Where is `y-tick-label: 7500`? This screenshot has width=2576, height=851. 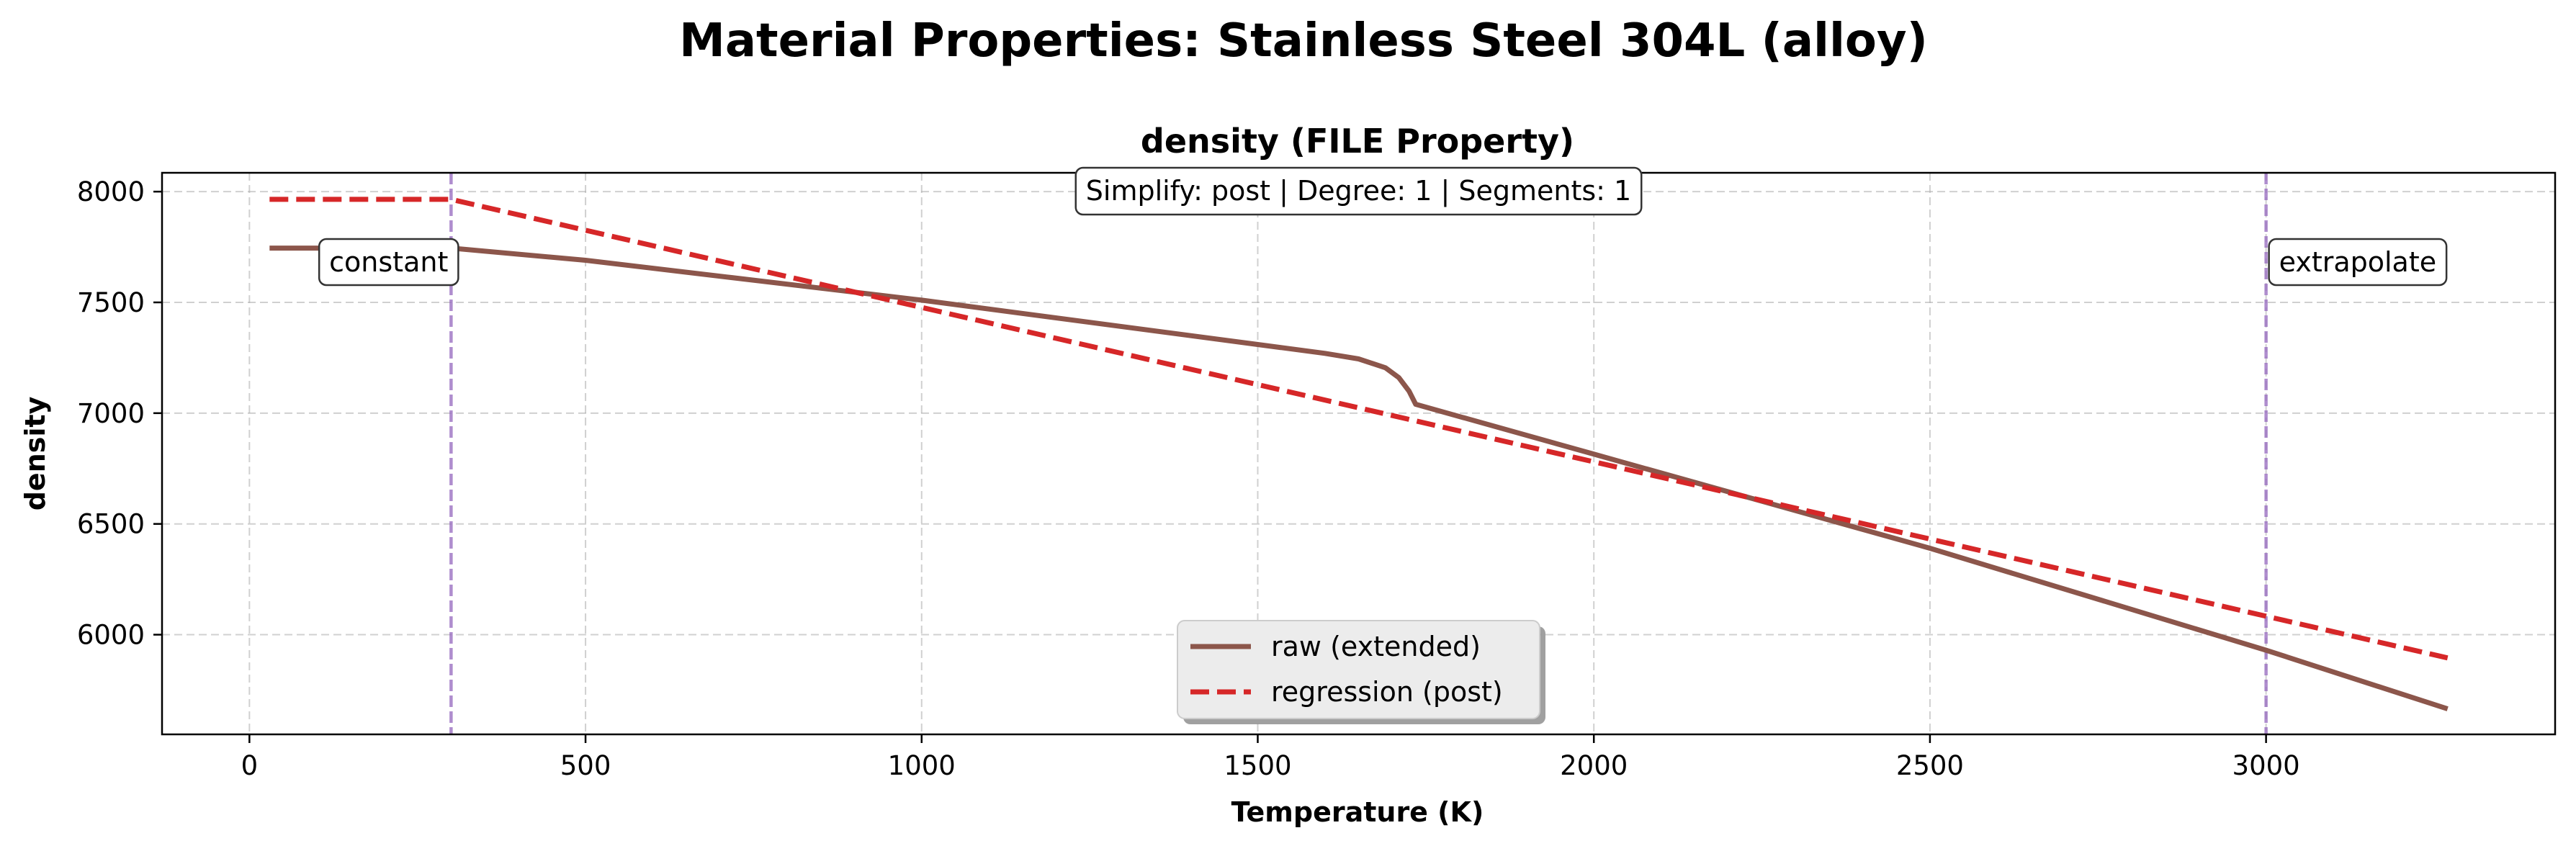
y-tick-label: 7500 is located at coordinates (111, 302).